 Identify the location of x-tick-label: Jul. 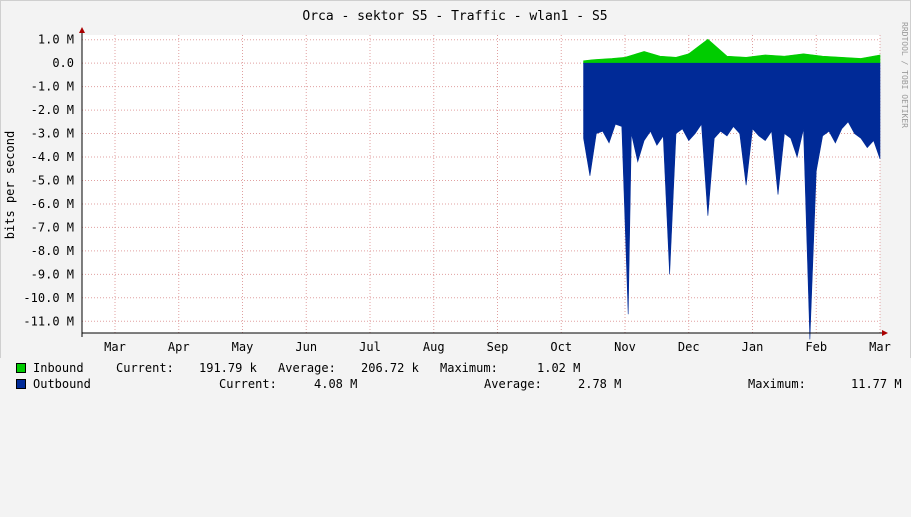
(370, 347).